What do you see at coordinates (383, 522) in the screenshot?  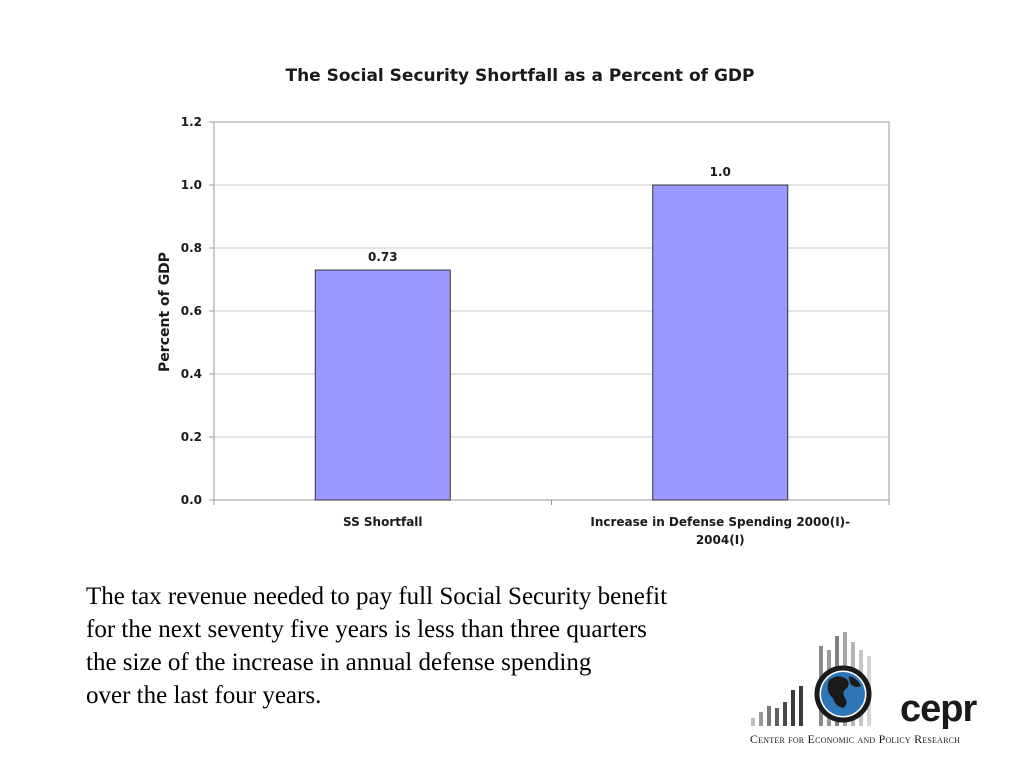 I see `x-category-label: SS Shortfall` at bounding box center [383, 522].